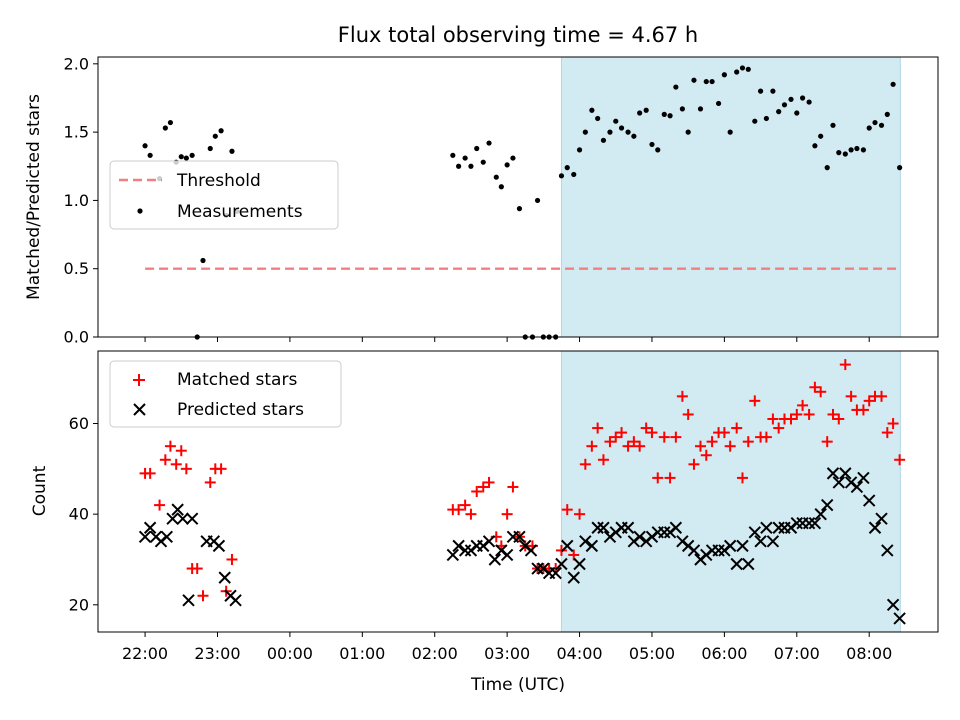 Image resolution: width=960 pixels, height=720 pixels. What do you see at coordinates (579, 653) in the screenshot?
I see `x-tick-label: 04:00` at bounding box center [579, 653].